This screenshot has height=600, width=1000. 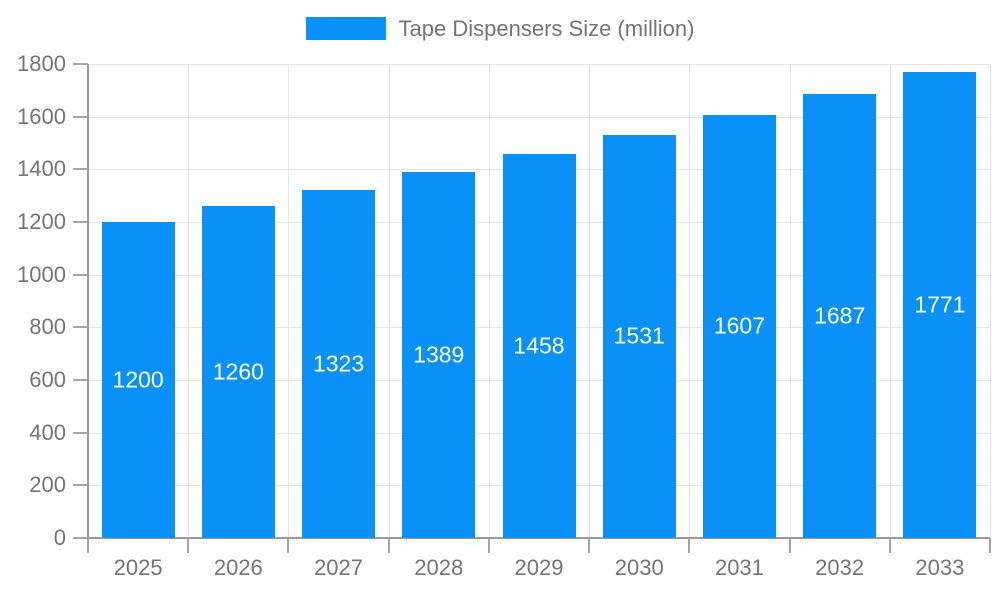 I want to click on y-axis-tick-label: 800, so click(x=47, y=327).